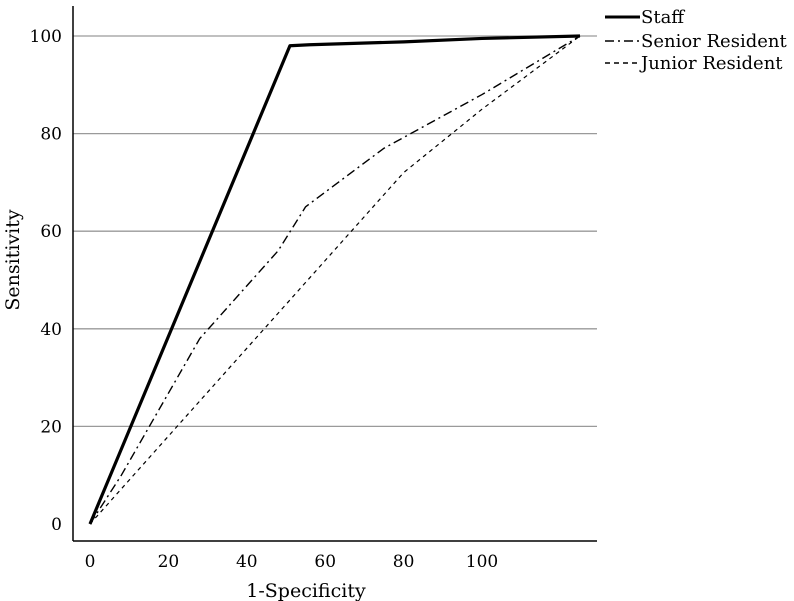 This screenshot has height=601, width=794. Describe the element at coordinates (325, 562) in the screenshot. I see `x-tick-label-60: 60` at that location.